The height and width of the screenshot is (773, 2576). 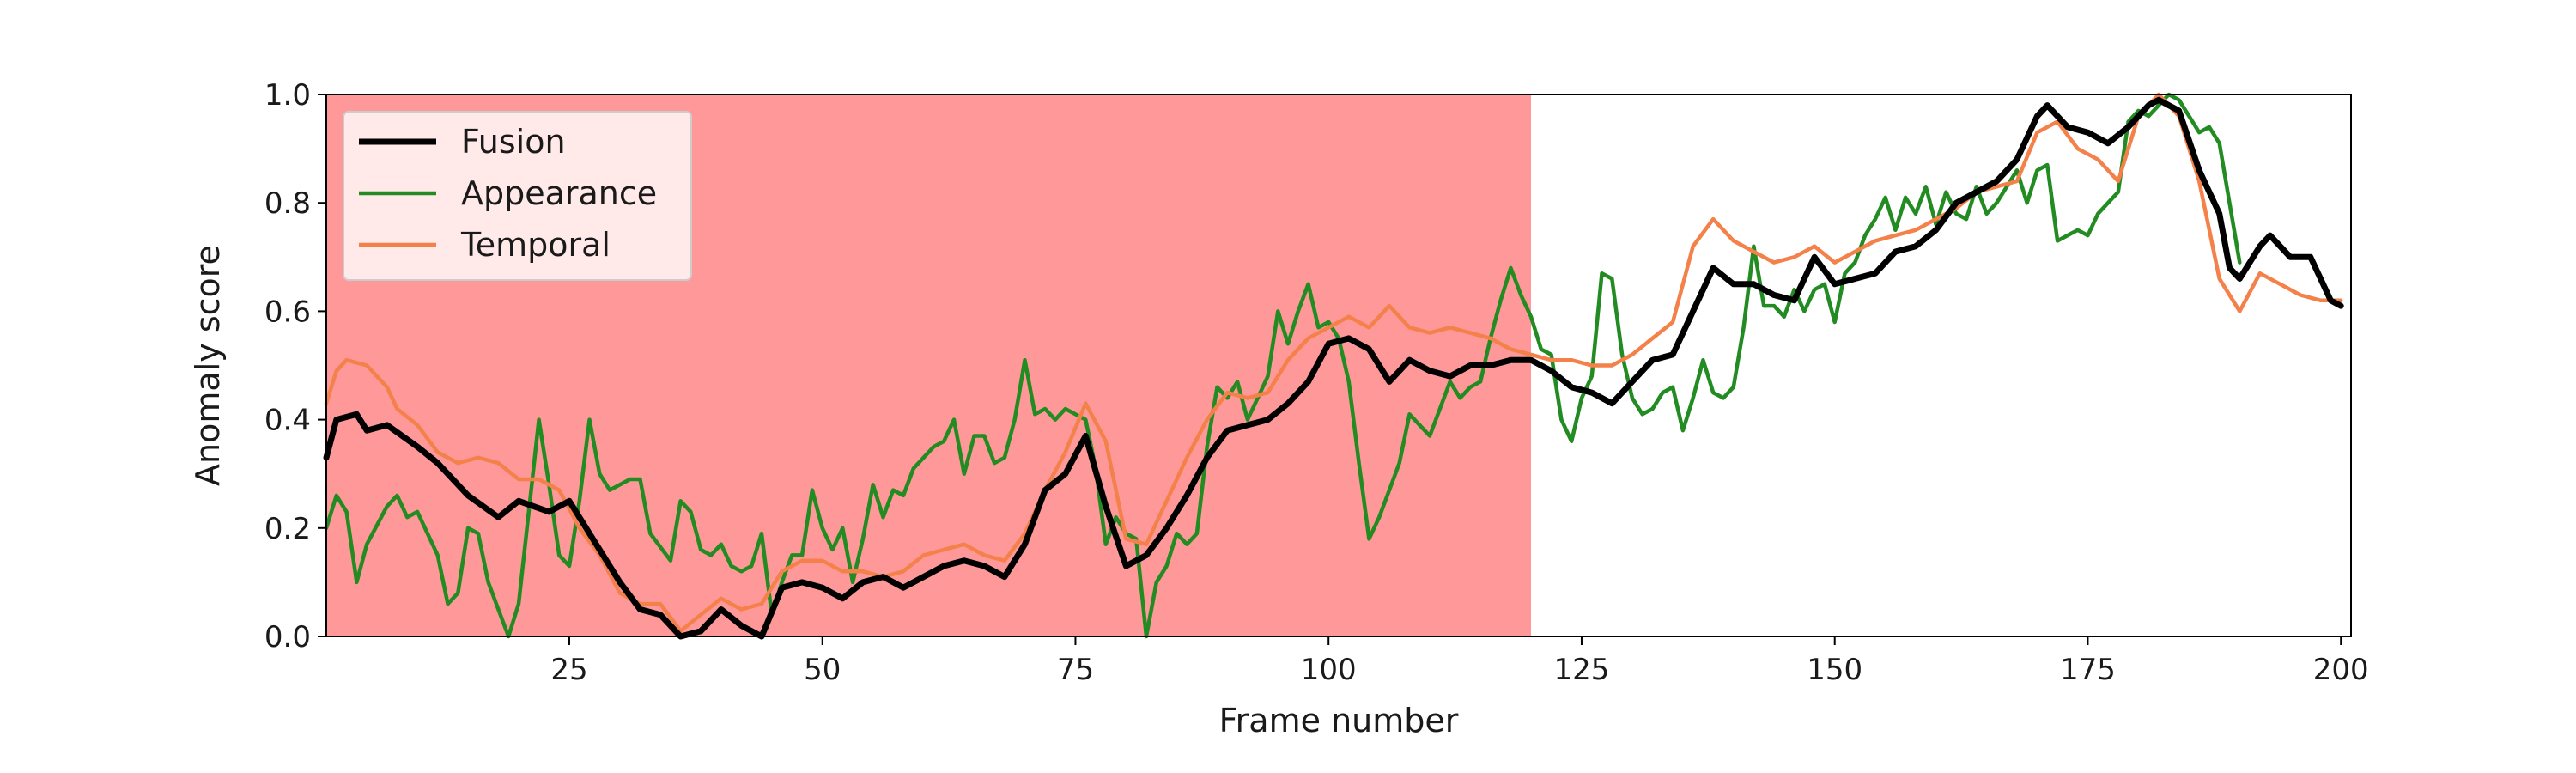 What do you see at coordinates (1339, 721) in the screenshot?
I see `x-axis-label: Frame number` at bounding box center [1339, 721].